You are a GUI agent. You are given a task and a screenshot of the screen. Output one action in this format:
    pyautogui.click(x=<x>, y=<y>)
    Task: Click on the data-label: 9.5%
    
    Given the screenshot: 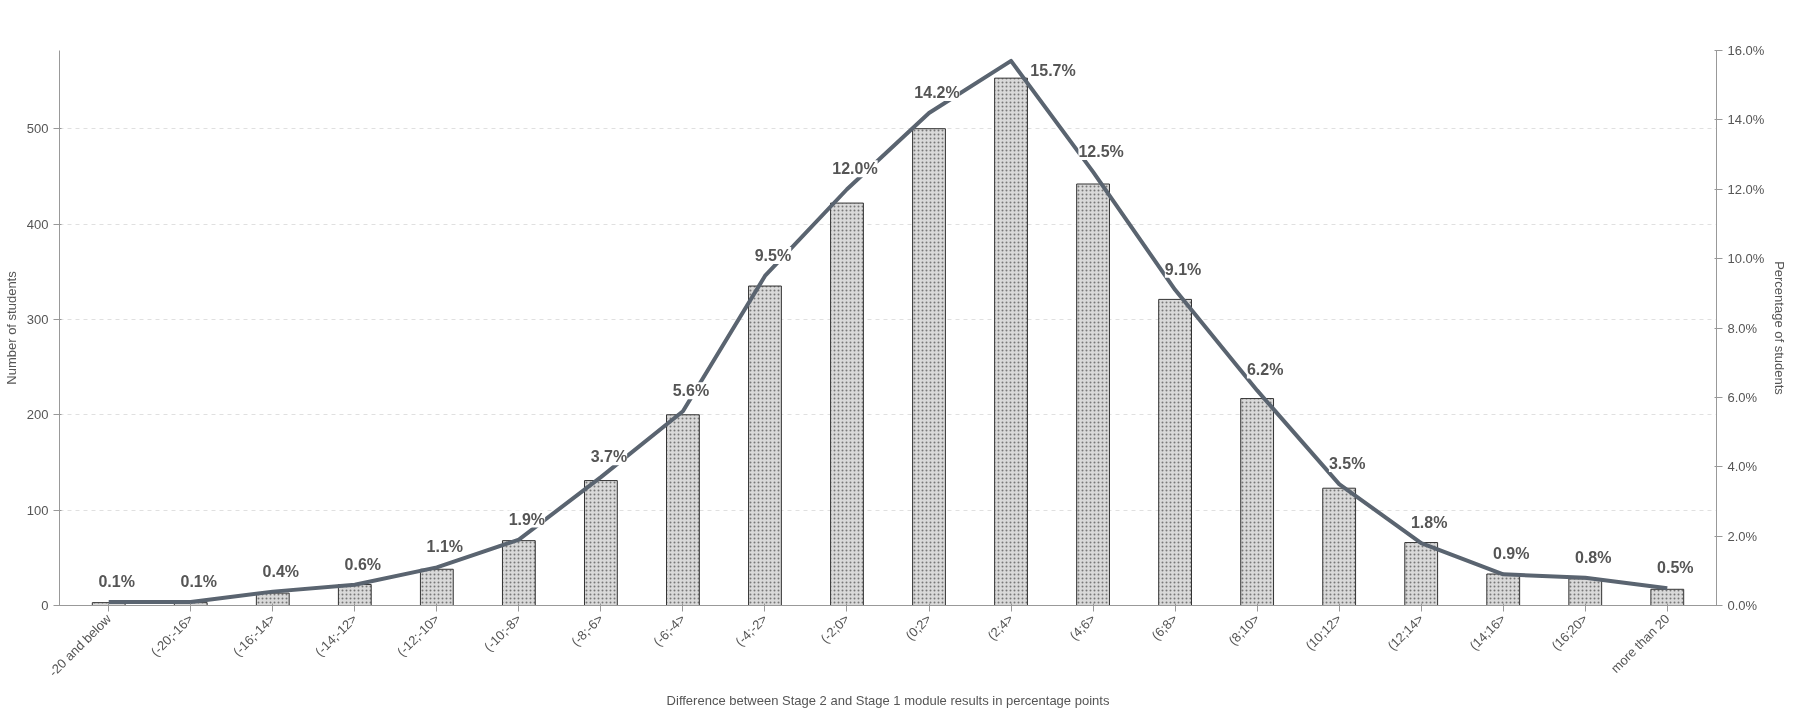 What is the action you would take?
    pyautogui.click(x=773, y=255)
    